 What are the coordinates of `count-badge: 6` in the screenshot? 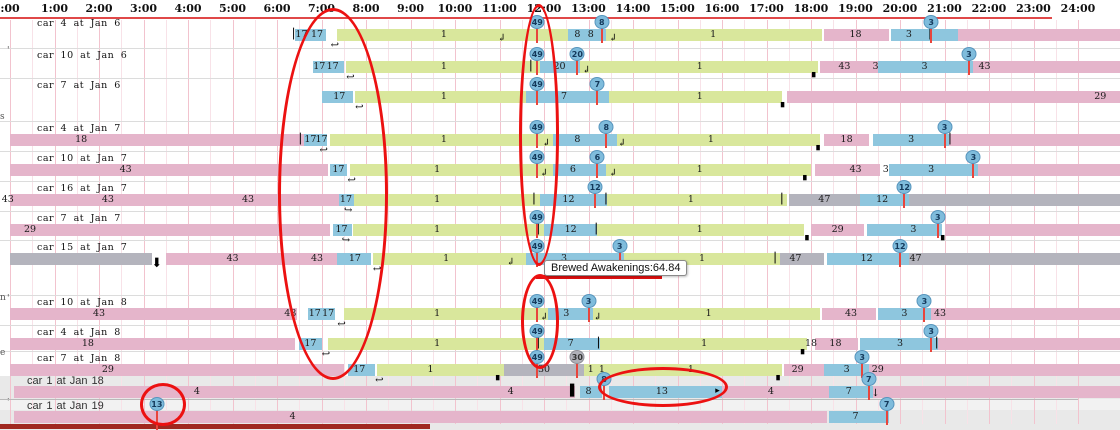 It's located at (597, 157).